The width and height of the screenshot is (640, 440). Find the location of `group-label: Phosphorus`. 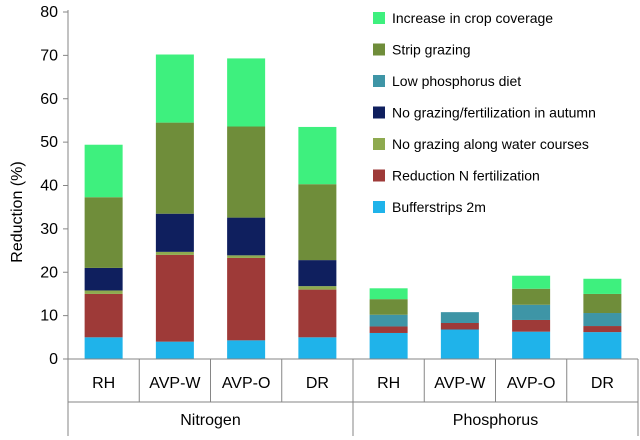

group-label: Phosphorus is located at coordinates (495, 420).